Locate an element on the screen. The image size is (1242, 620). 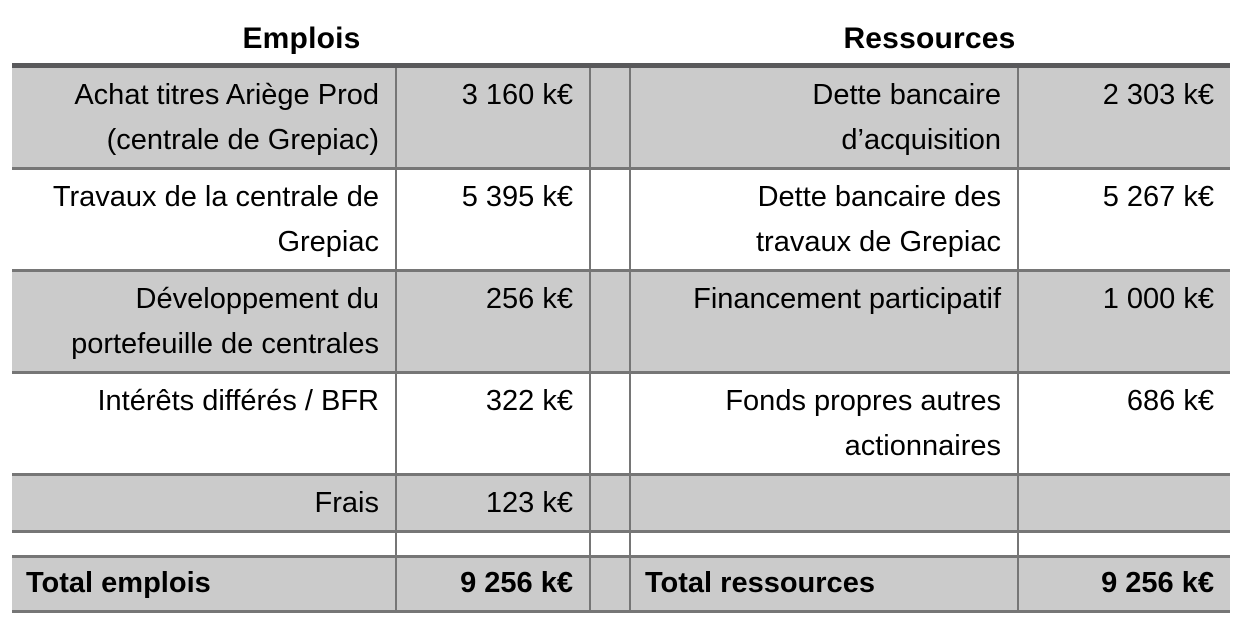
emplois-value-cell: 256 k€ is located at coordinates (493, 321).